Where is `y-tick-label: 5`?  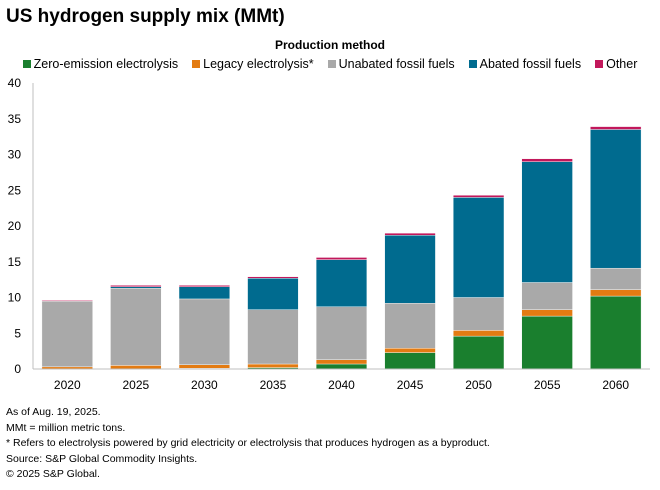
y-tick-label: 5 is located at coordinates (17, 333).